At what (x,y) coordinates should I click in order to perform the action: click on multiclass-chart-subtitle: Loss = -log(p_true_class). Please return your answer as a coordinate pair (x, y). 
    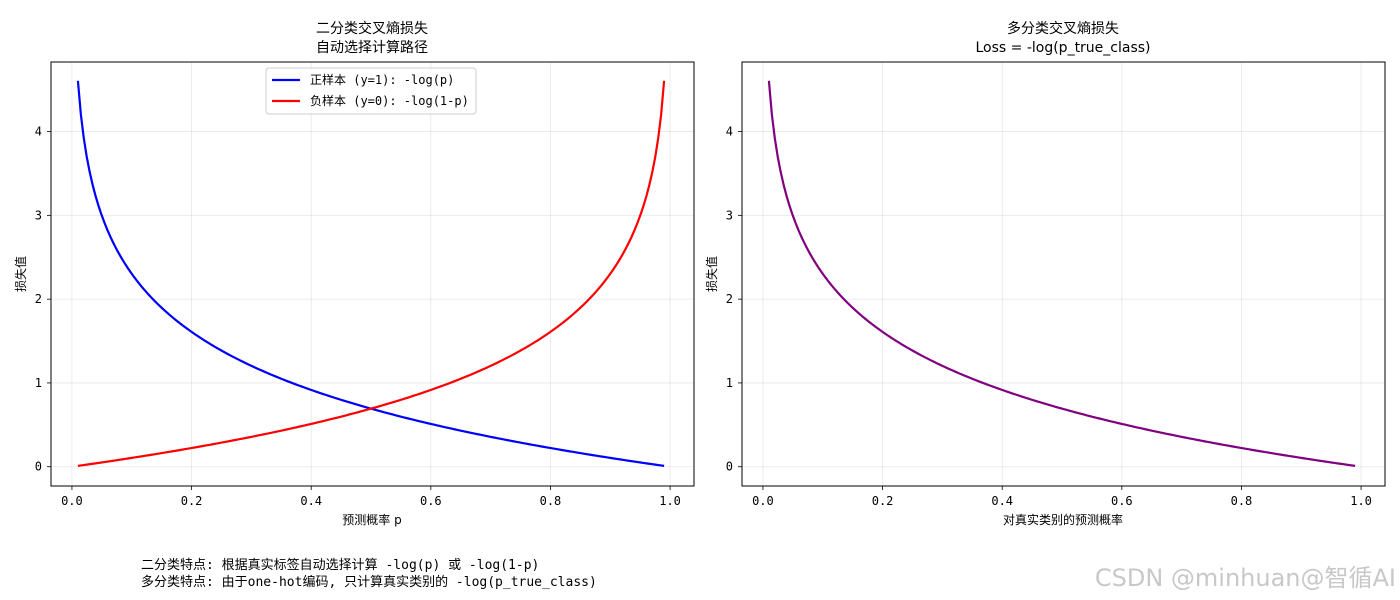
    Looking at the image, I should click on (1062, 48).